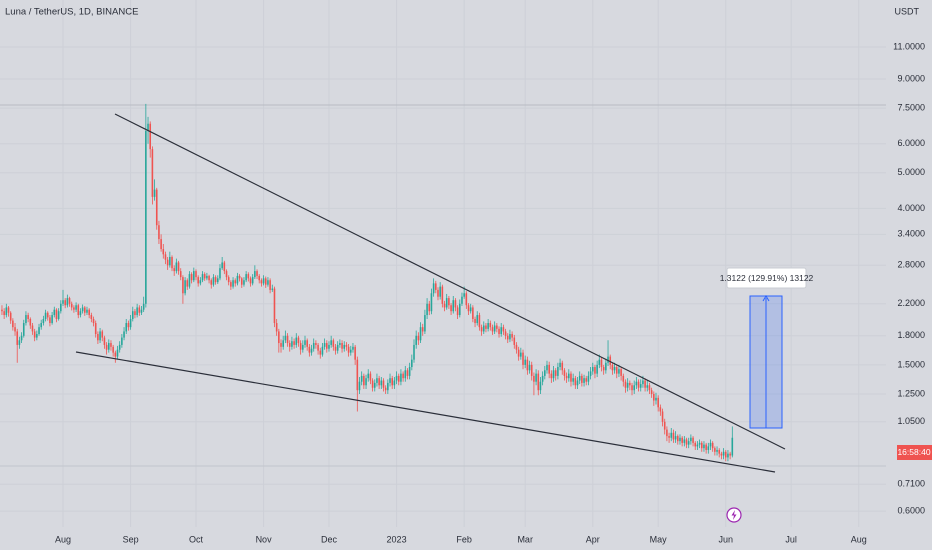 Image resolution: width=932 pixels, height=550 pixels. Describe the element at coordinates (911, 303) in the screenshot. I see `y-tick-label: 2.2000` at that location.